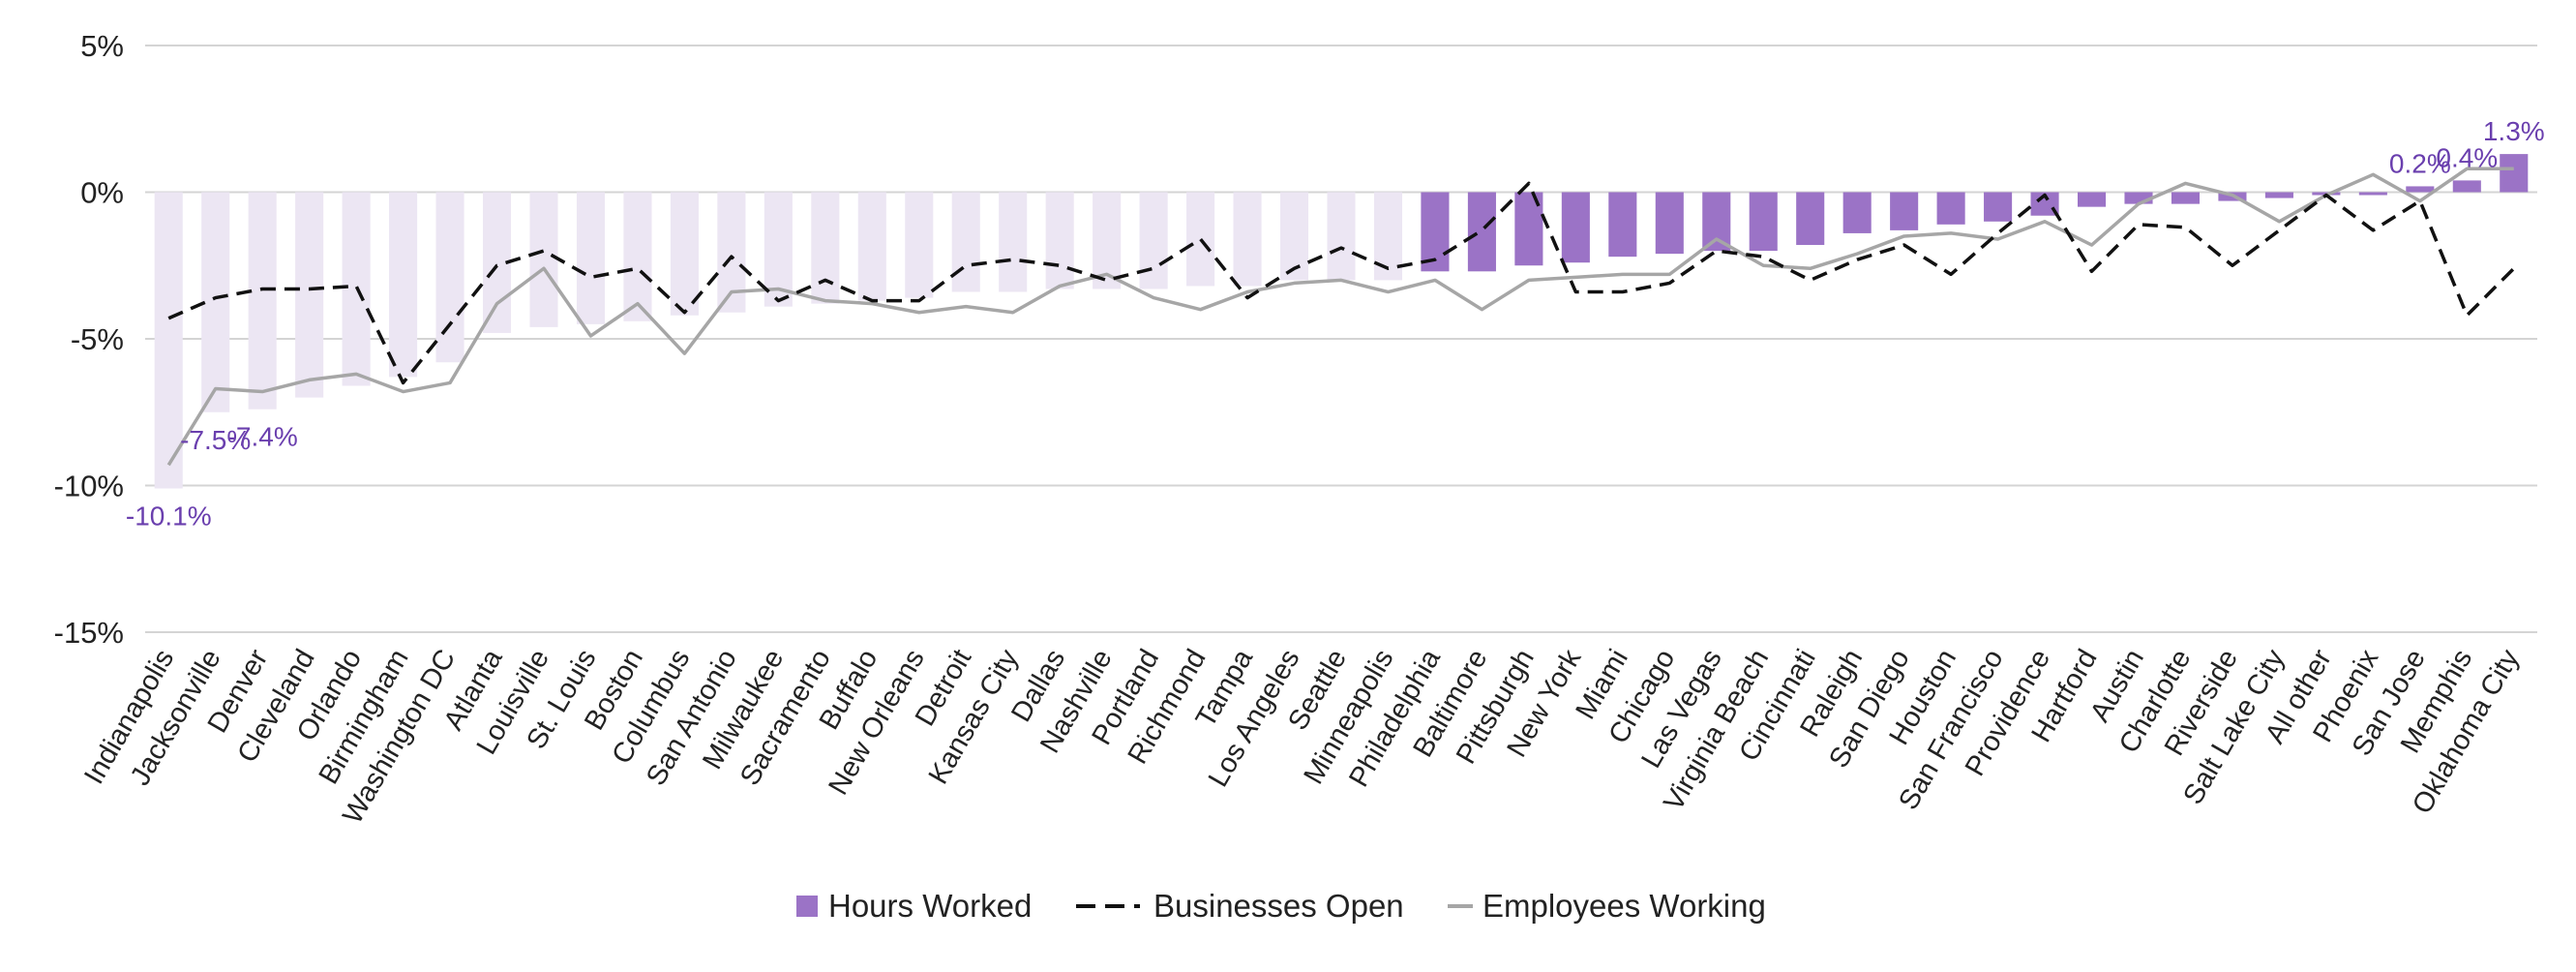 The height and width of the screenshot is (972, 2576). Describe the element at coordinates (919, 245) in the screenshot. I see `bar-new-orleans` at that location.